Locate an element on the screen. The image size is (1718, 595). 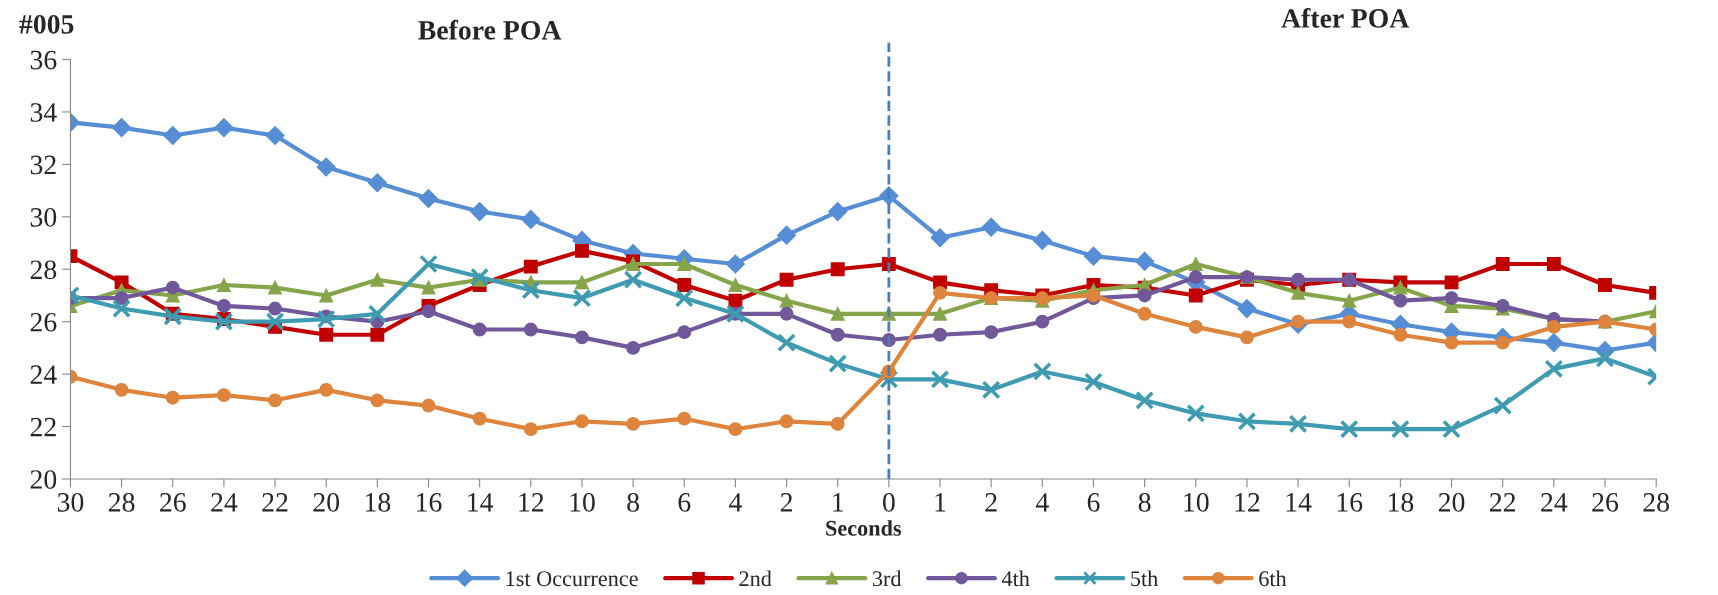
y-tick-label: 34 is located at coordinates (43, 112).